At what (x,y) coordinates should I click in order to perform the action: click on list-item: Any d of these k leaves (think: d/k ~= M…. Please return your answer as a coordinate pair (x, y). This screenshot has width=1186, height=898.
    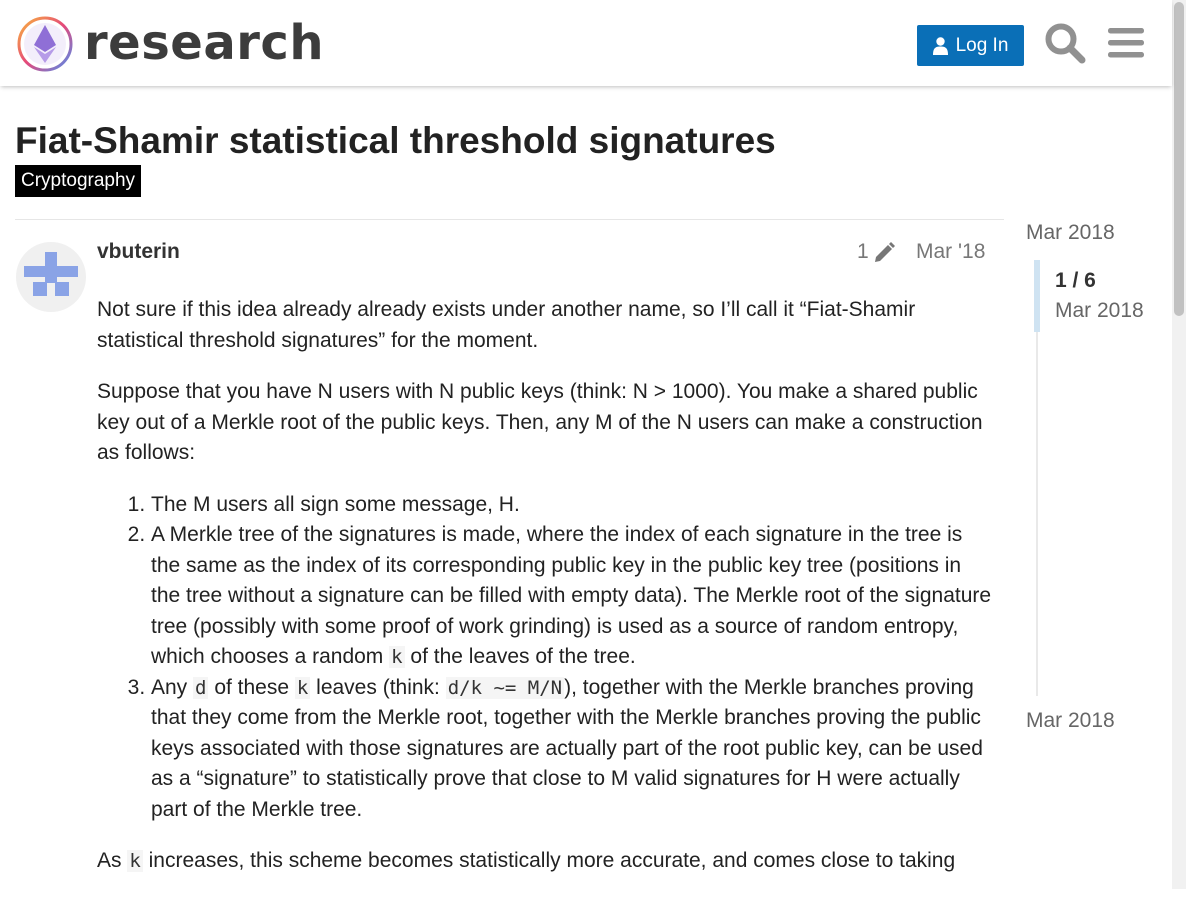
    Looking at the image, I should click on (571, 749).